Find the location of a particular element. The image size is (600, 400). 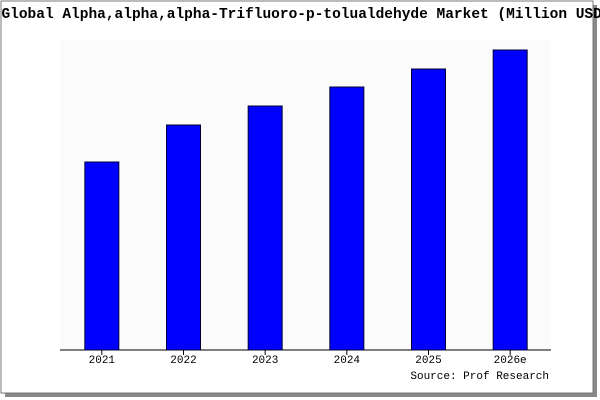

x-tick-label: 2021 is located at coordinates (102, 361).